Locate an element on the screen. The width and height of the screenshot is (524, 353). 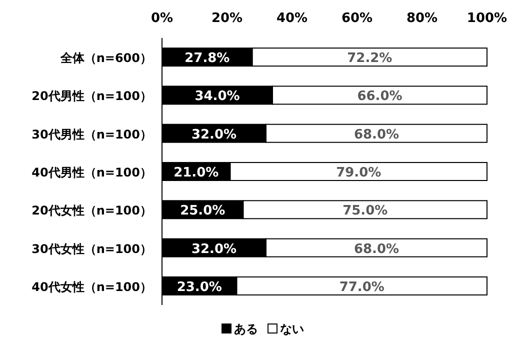
data-label: 77.0% is located at coordinates (361, 287).